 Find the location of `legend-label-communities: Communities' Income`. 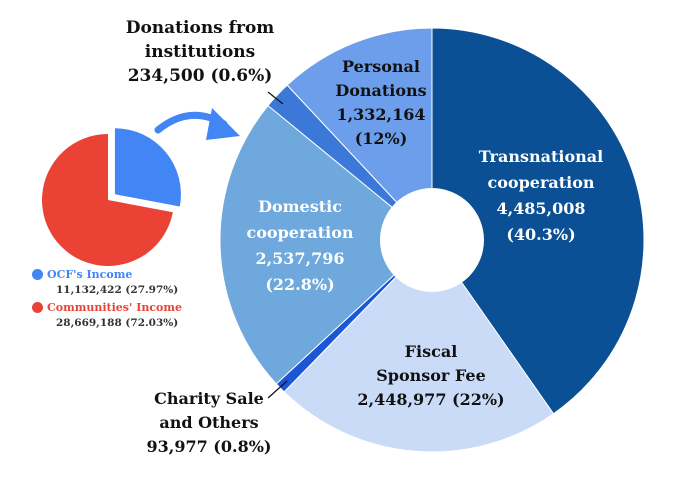

legend-label-communities: Communities' Income is located at coordinates (115, 307).